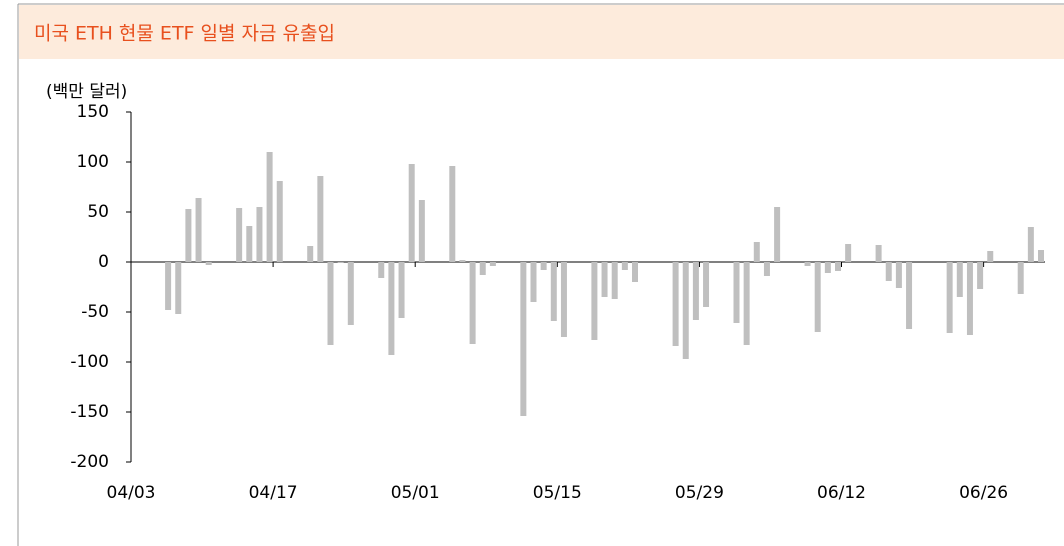 This screenshot has height=546, width=1064. I want to click on chart-title: 미국 ETH 현물 ETF 일별 자금 유출입, so click(184, 34).